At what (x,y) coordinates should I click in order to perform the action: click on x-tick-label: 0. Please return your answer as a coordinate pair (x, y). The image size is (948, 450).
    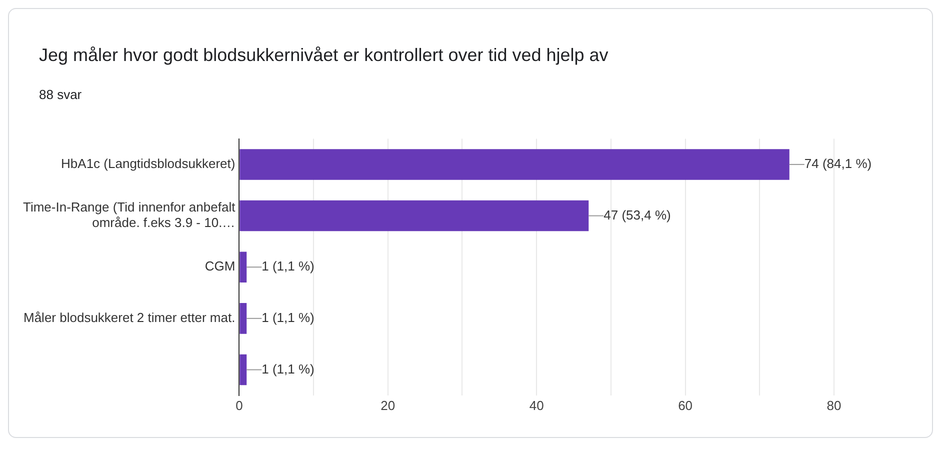
    Looking at the image, I should click on (239, 405).